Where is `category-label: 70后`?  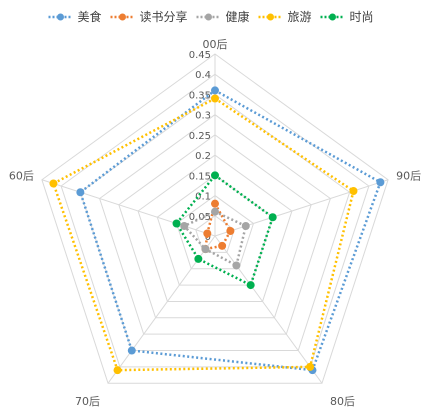
category-label: 70后 is located at coordinates (87, 401).